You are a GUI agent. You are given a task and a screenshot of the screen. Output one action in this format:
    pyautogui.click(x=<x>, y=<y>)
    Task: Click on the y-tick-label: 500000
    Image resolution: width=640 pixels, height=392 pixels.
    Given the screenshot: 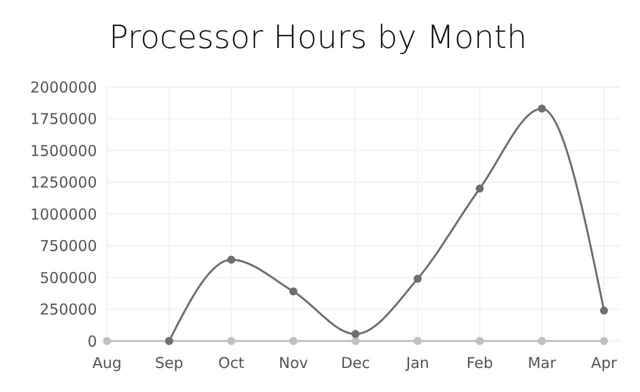 What is the action you would take?
    pyautogui.click(x=68, y=277)
    